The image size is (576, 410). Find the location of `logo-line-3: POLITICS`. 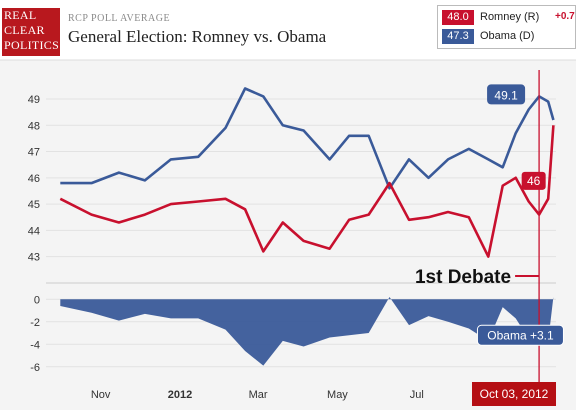

logo-line-3: POLITICS is located at coordinates (32, 45).